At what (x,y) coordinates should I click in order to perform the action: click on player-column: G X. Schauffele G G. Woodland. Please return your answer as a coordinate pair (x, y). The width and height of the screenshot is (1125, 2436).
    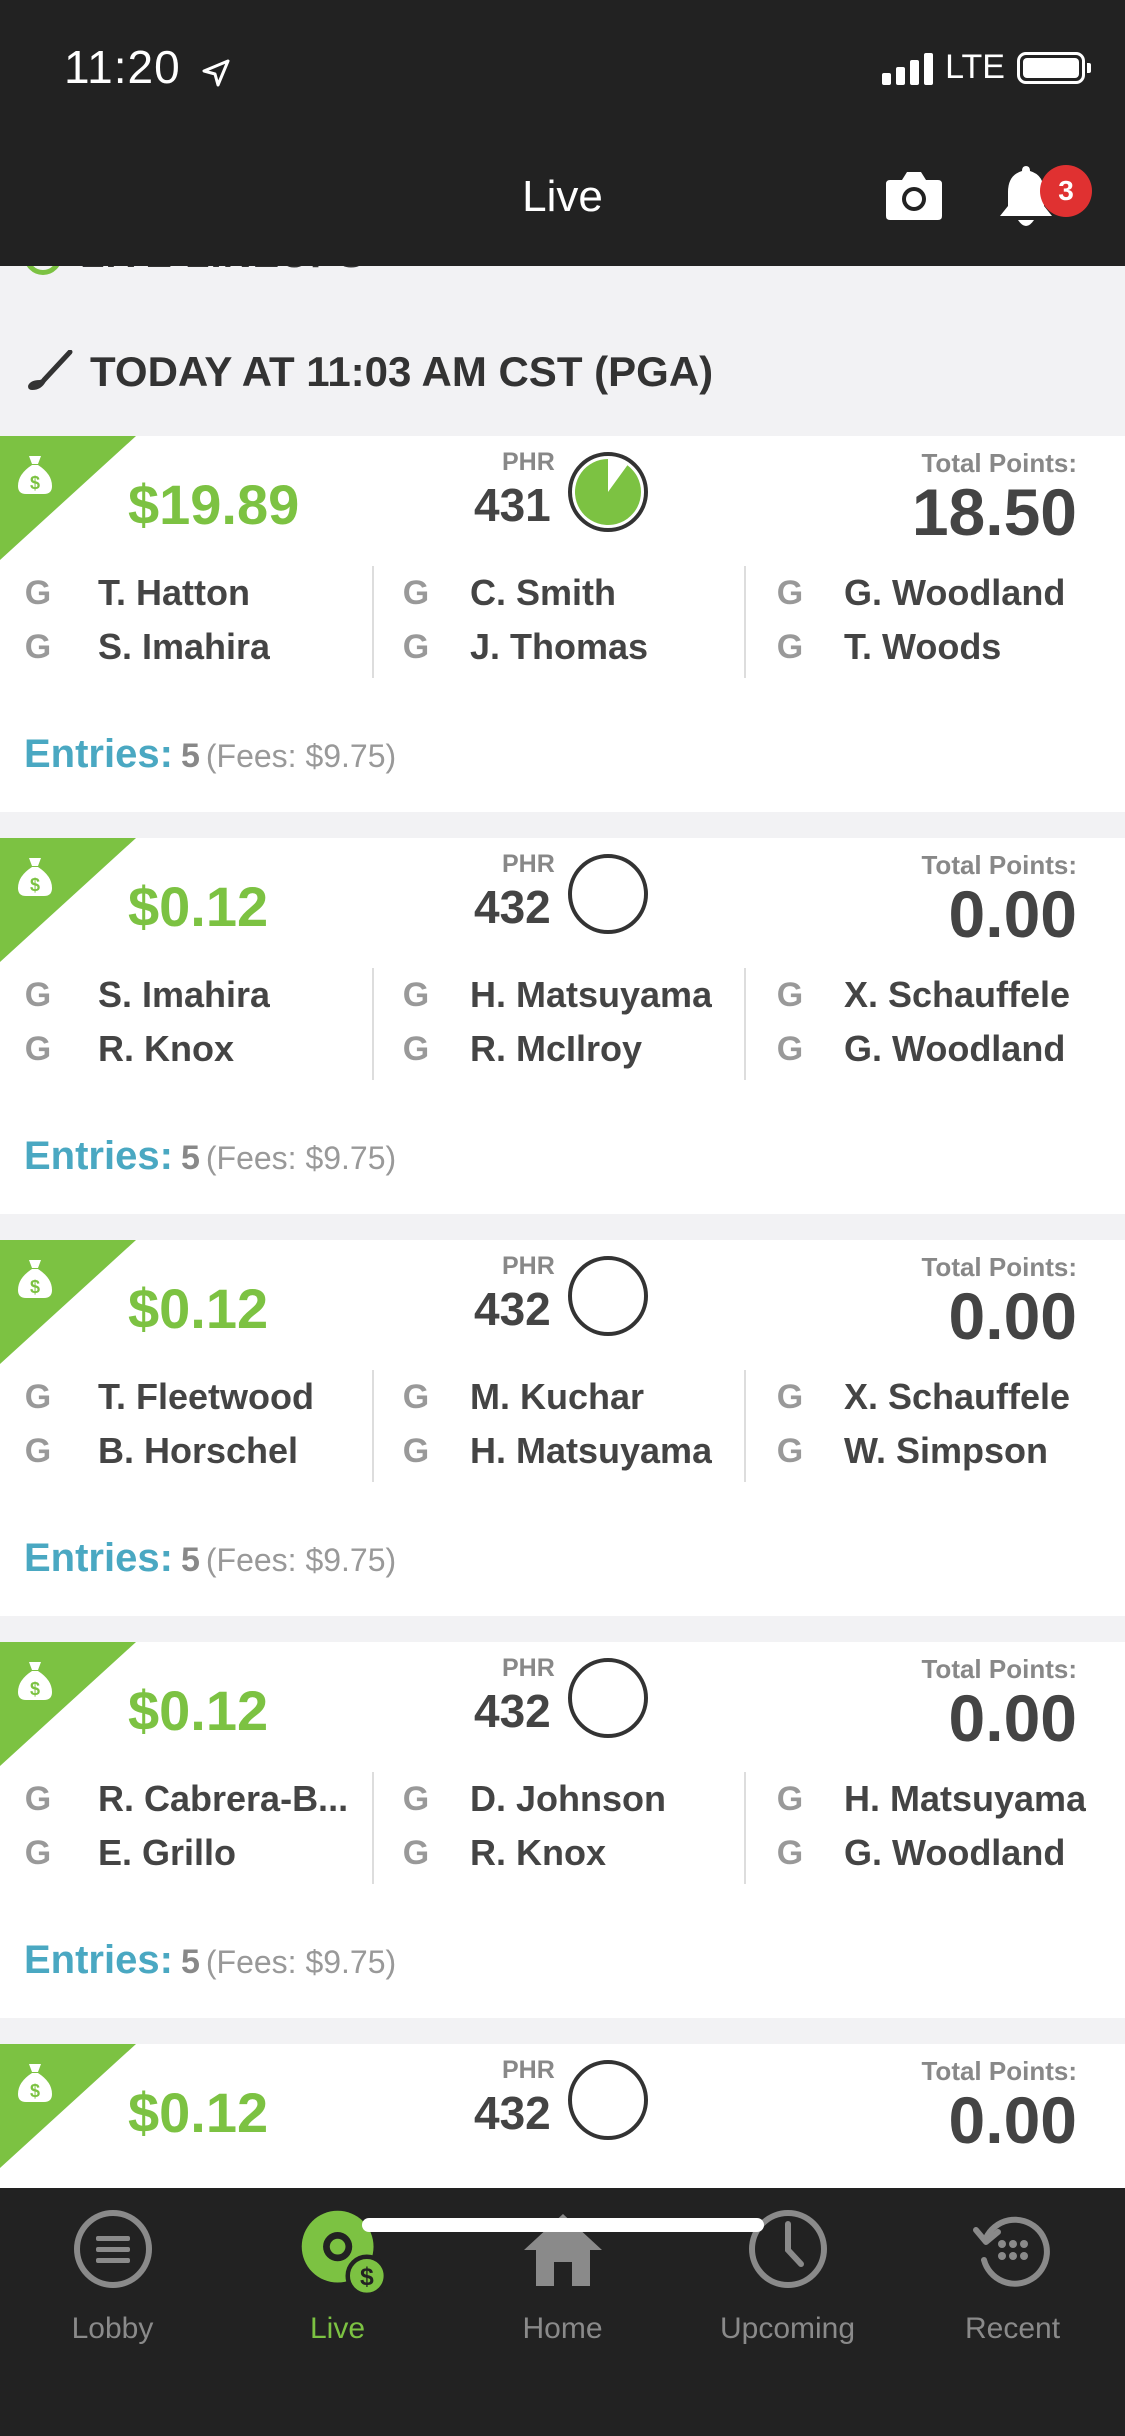
    Looking at the image, I should click on (934, 1024).